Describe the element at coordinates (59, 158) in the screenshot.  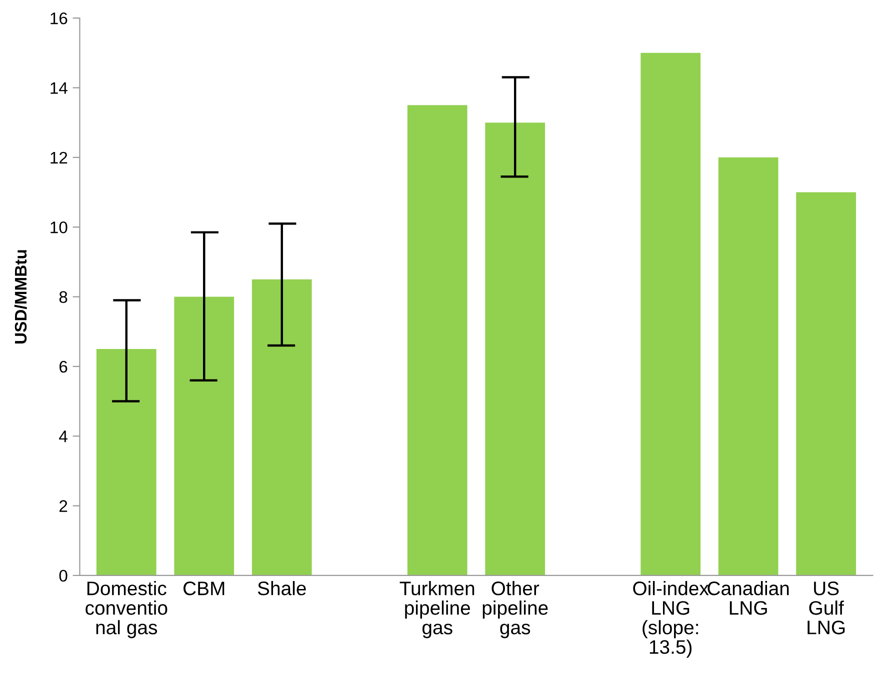
I see `y-tick-label: 12` at that location.